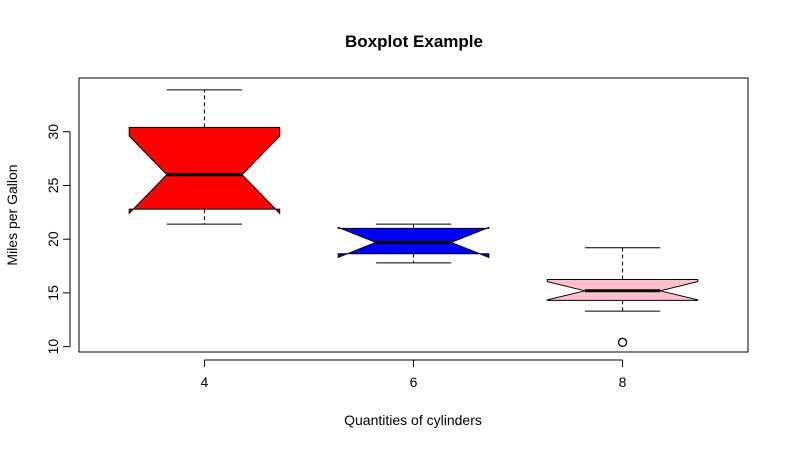 This screenshot has width=788, height=450. What do you see at coordinates (53, 185) in the screenshot?
I see `y-tick-label-25: 25` at bounding box center [53, 185].